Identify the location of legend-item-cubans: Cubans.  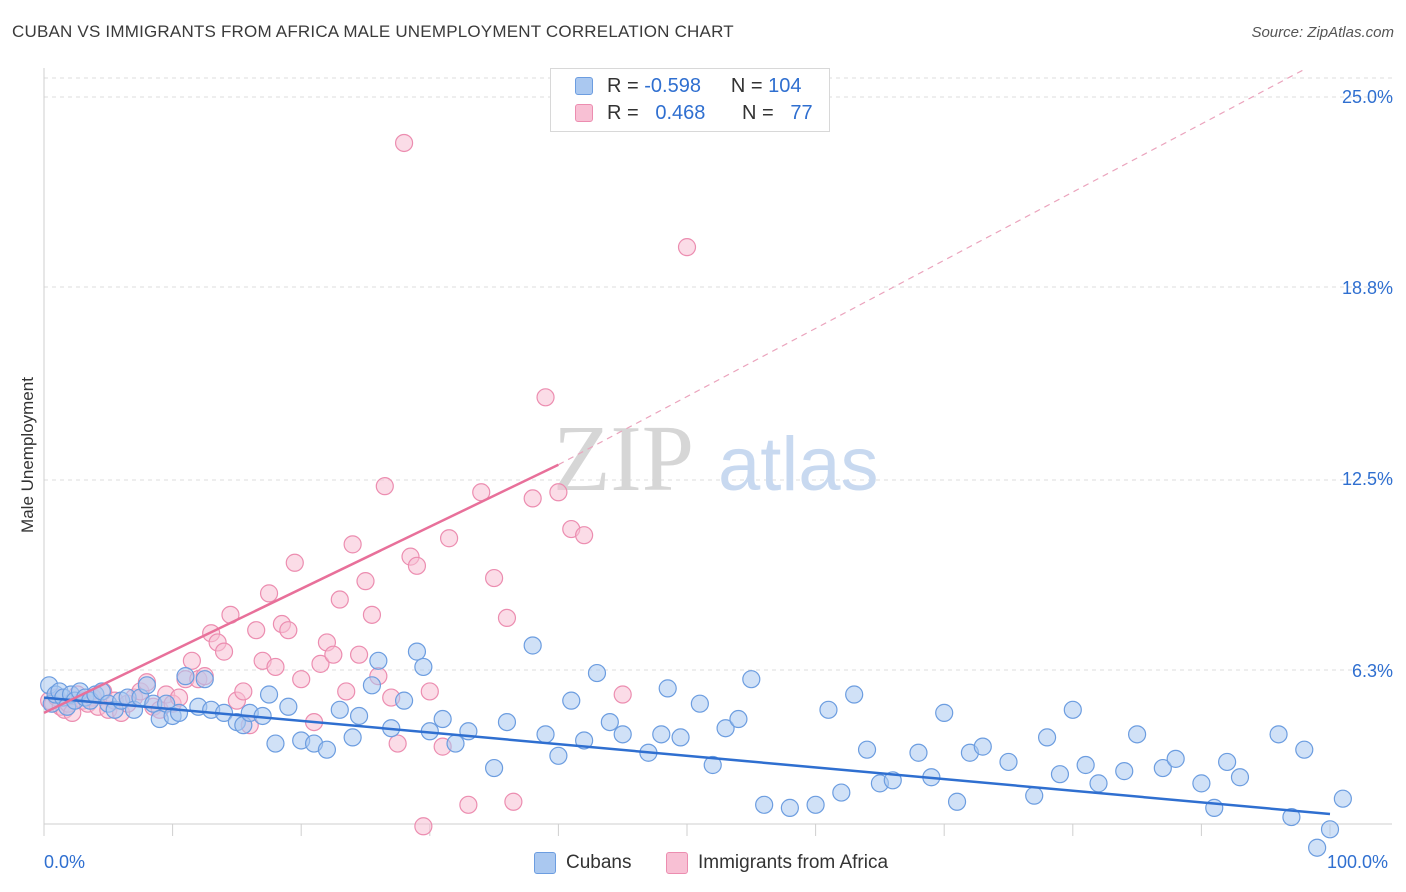
(583, 863).